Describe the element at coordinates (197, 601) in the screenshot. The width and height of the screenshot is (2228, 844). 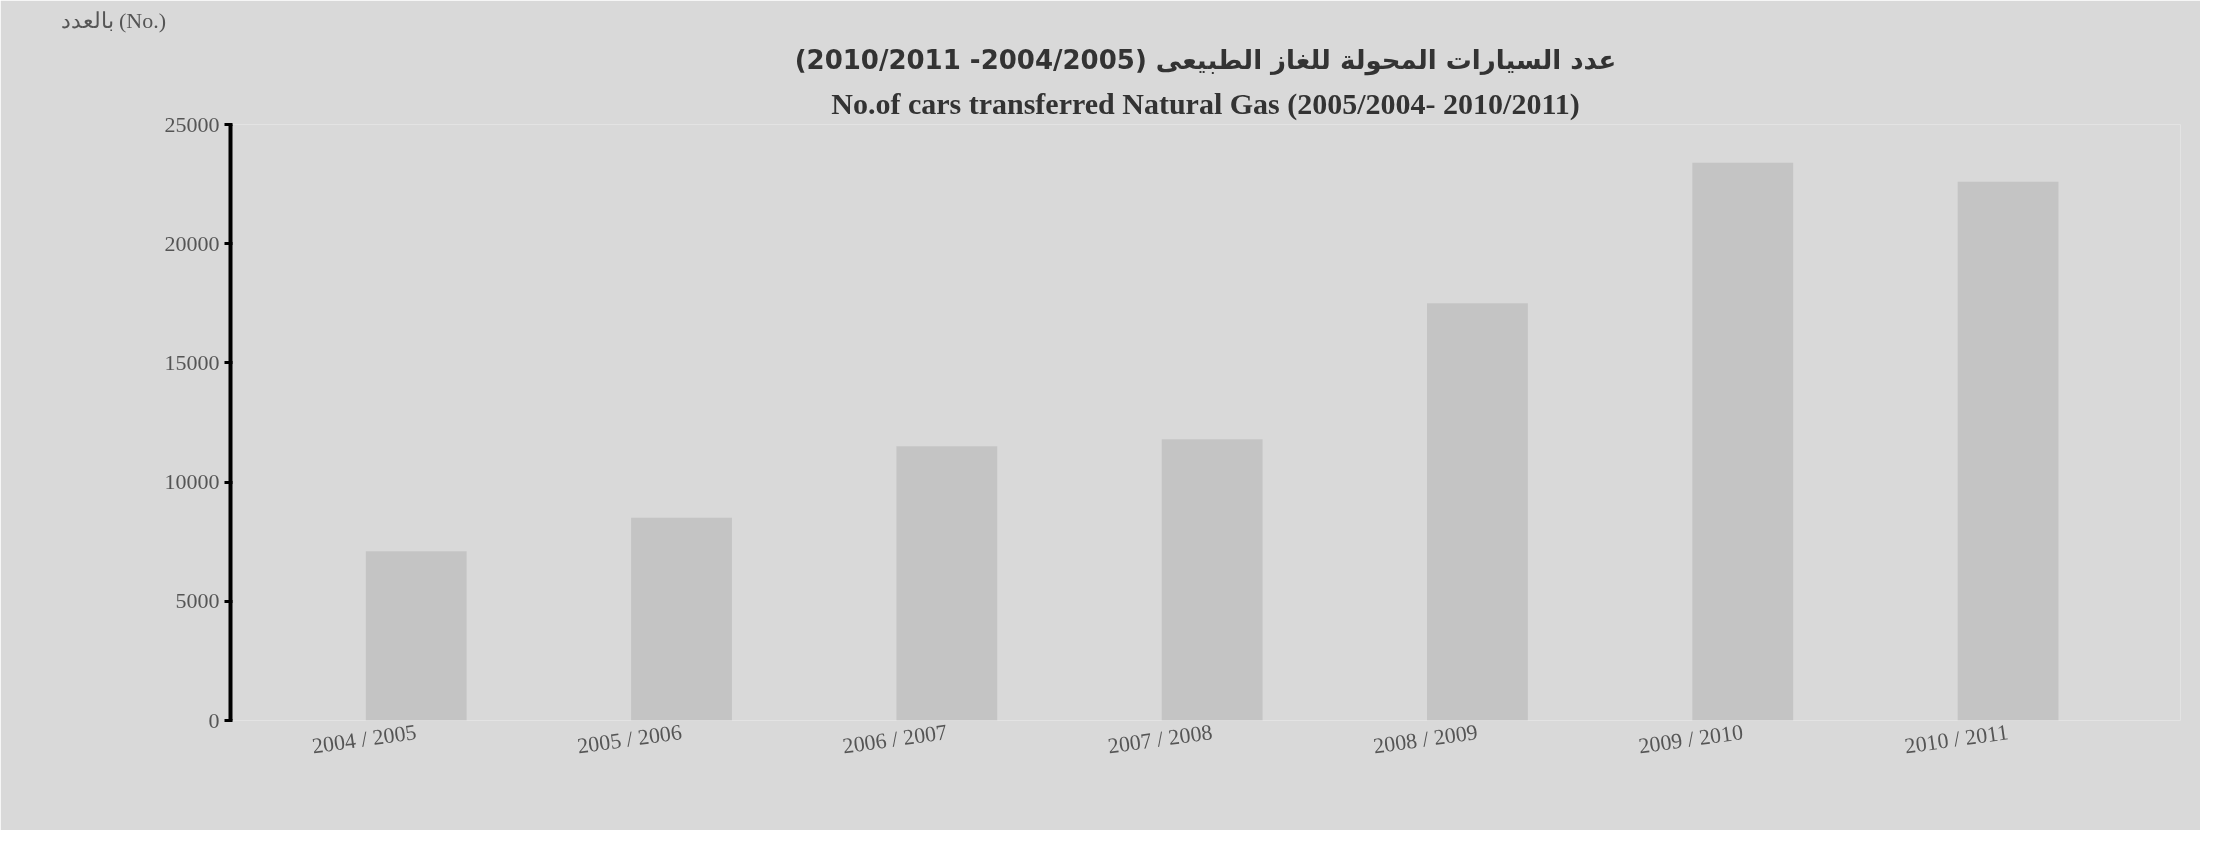
I see `y-tick-label: 5000` at that location.